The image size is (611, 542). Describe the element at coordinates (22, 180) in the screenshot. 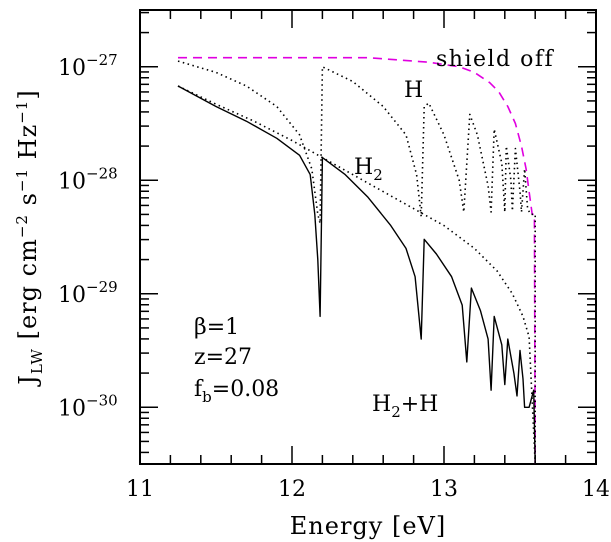

I see `y-axis-title-exp2: −1` at that location.